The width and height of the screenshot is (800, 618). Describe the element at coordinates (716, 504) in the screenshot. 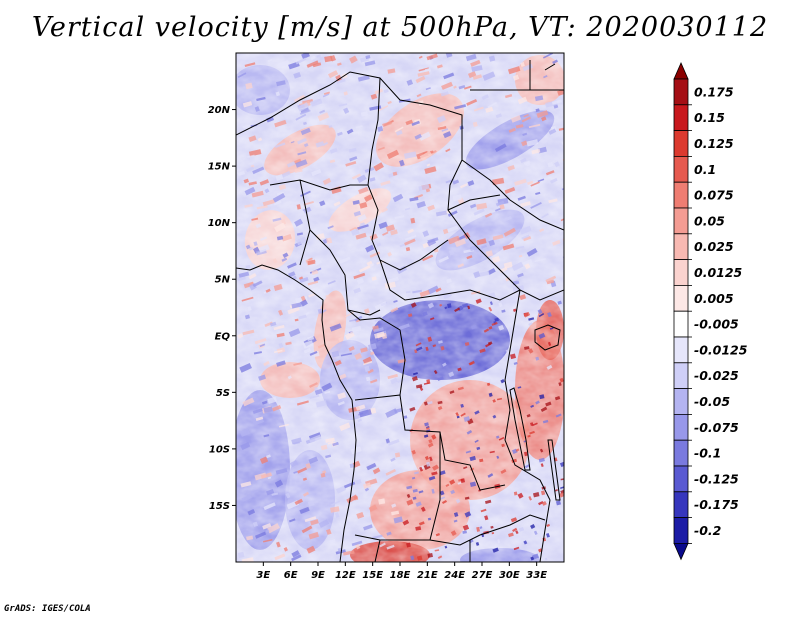

I see `colorbar-label: -0.175` at that location.